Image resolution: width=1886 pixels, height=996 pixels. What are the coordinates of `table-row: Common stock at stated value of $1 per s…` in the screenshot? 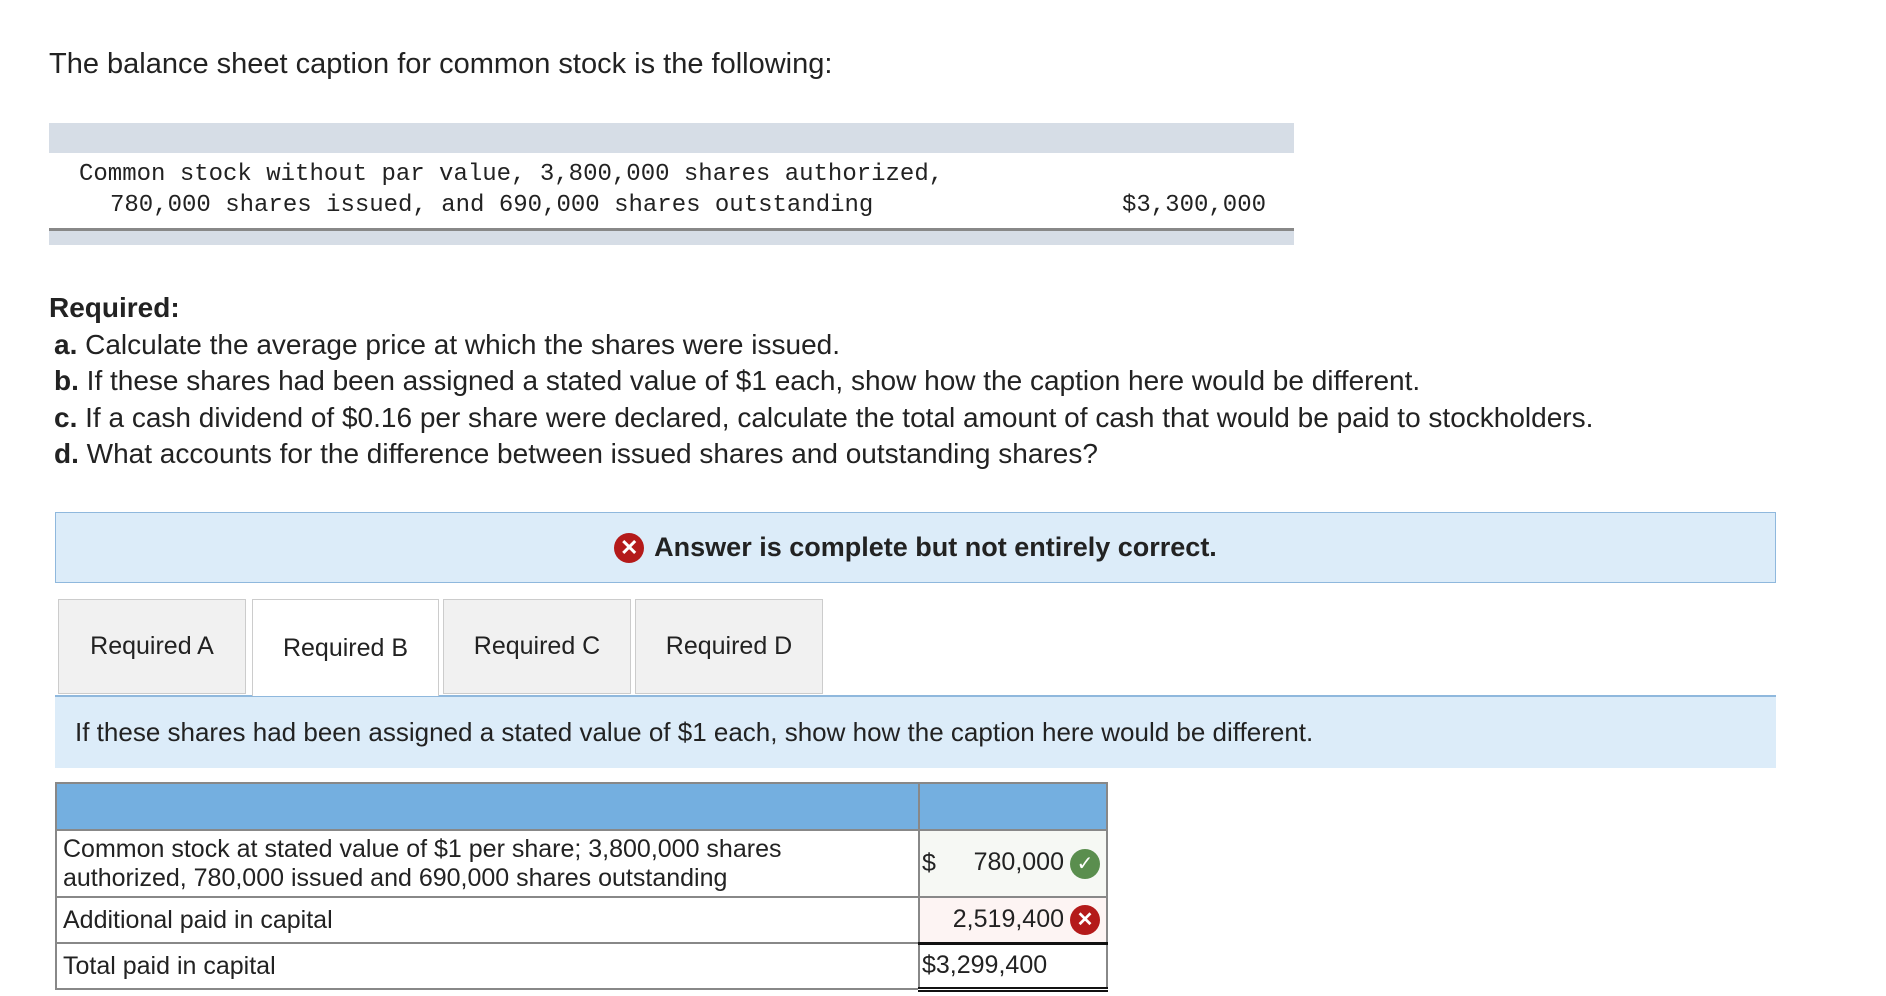 It's located at (581, 863).